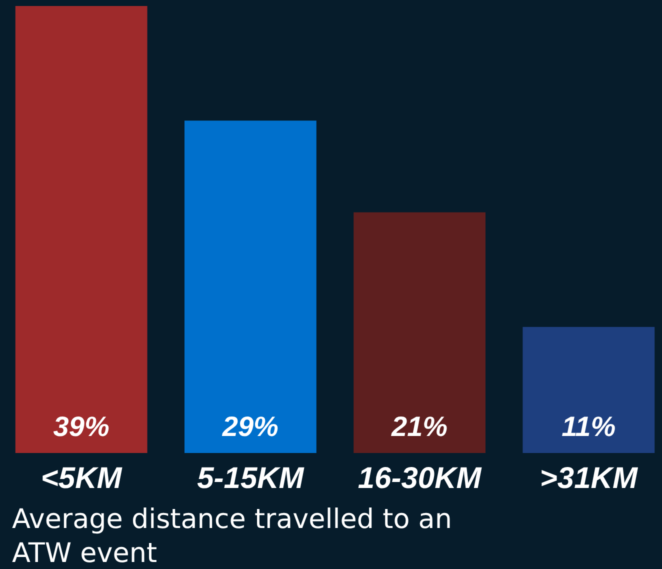  What do you see at coordinates (232, 536) in the screenshot?
I see `text: Average distance travelled to an ATW event` at bounding box center [232, 536].